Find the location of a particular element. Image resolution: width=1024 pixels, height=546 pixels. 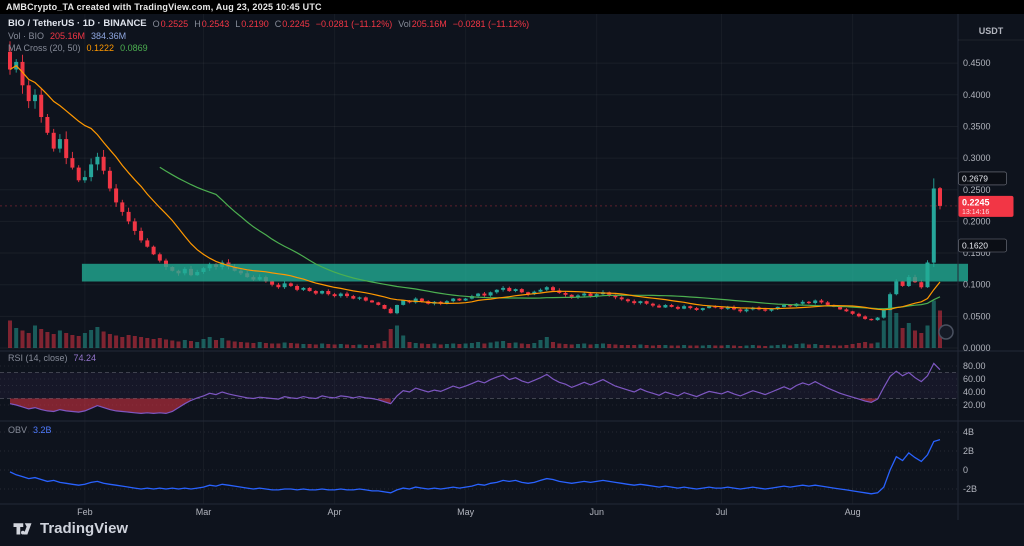

ma-slow-value: 0.0869 is located at coordinates (134, 47).